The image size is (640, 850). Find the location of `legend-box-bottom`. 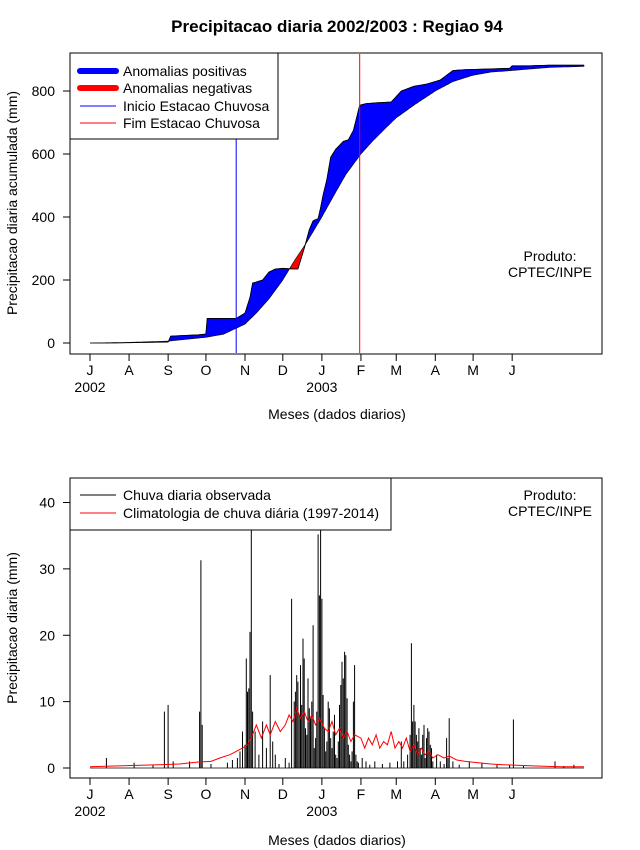

legend-box-bottom is located at coordinates (230, 504).